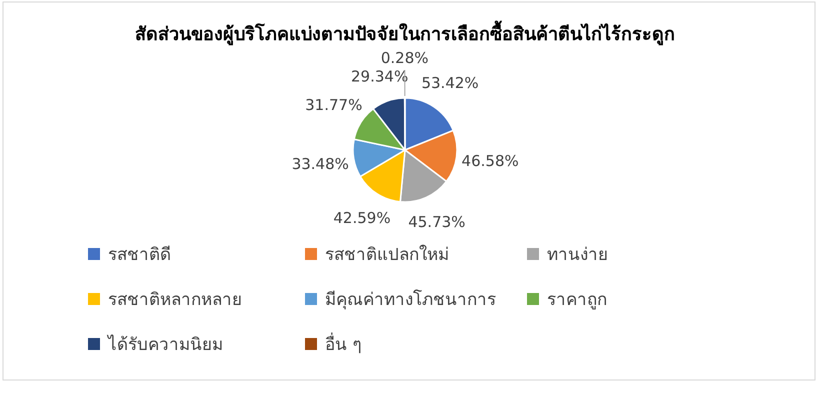 This screenshot has height=417, width=831. I want to click on data-label: 45.73%, so click(437, 222).